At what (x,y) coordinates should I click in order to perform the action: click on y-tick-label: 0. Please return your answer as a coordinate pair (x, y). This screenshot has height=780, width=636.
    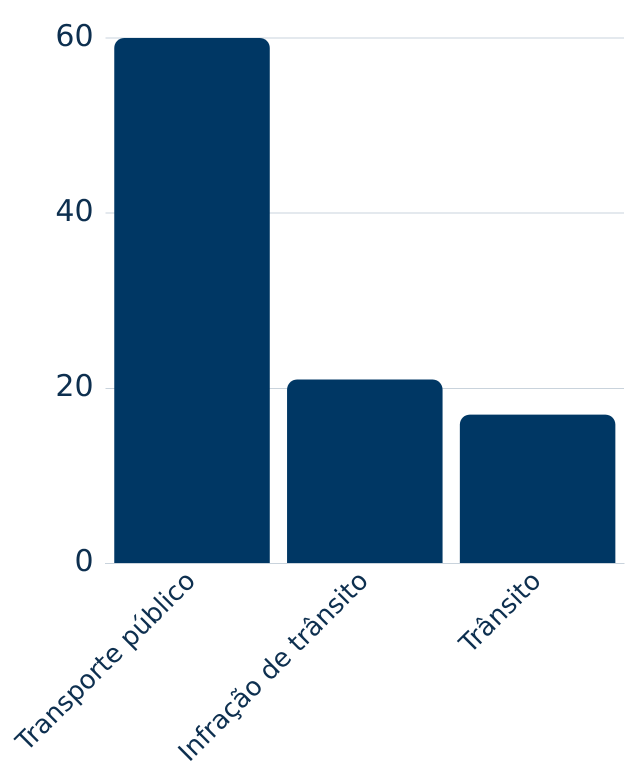
    Looking at the image, I should click on (84, 562).